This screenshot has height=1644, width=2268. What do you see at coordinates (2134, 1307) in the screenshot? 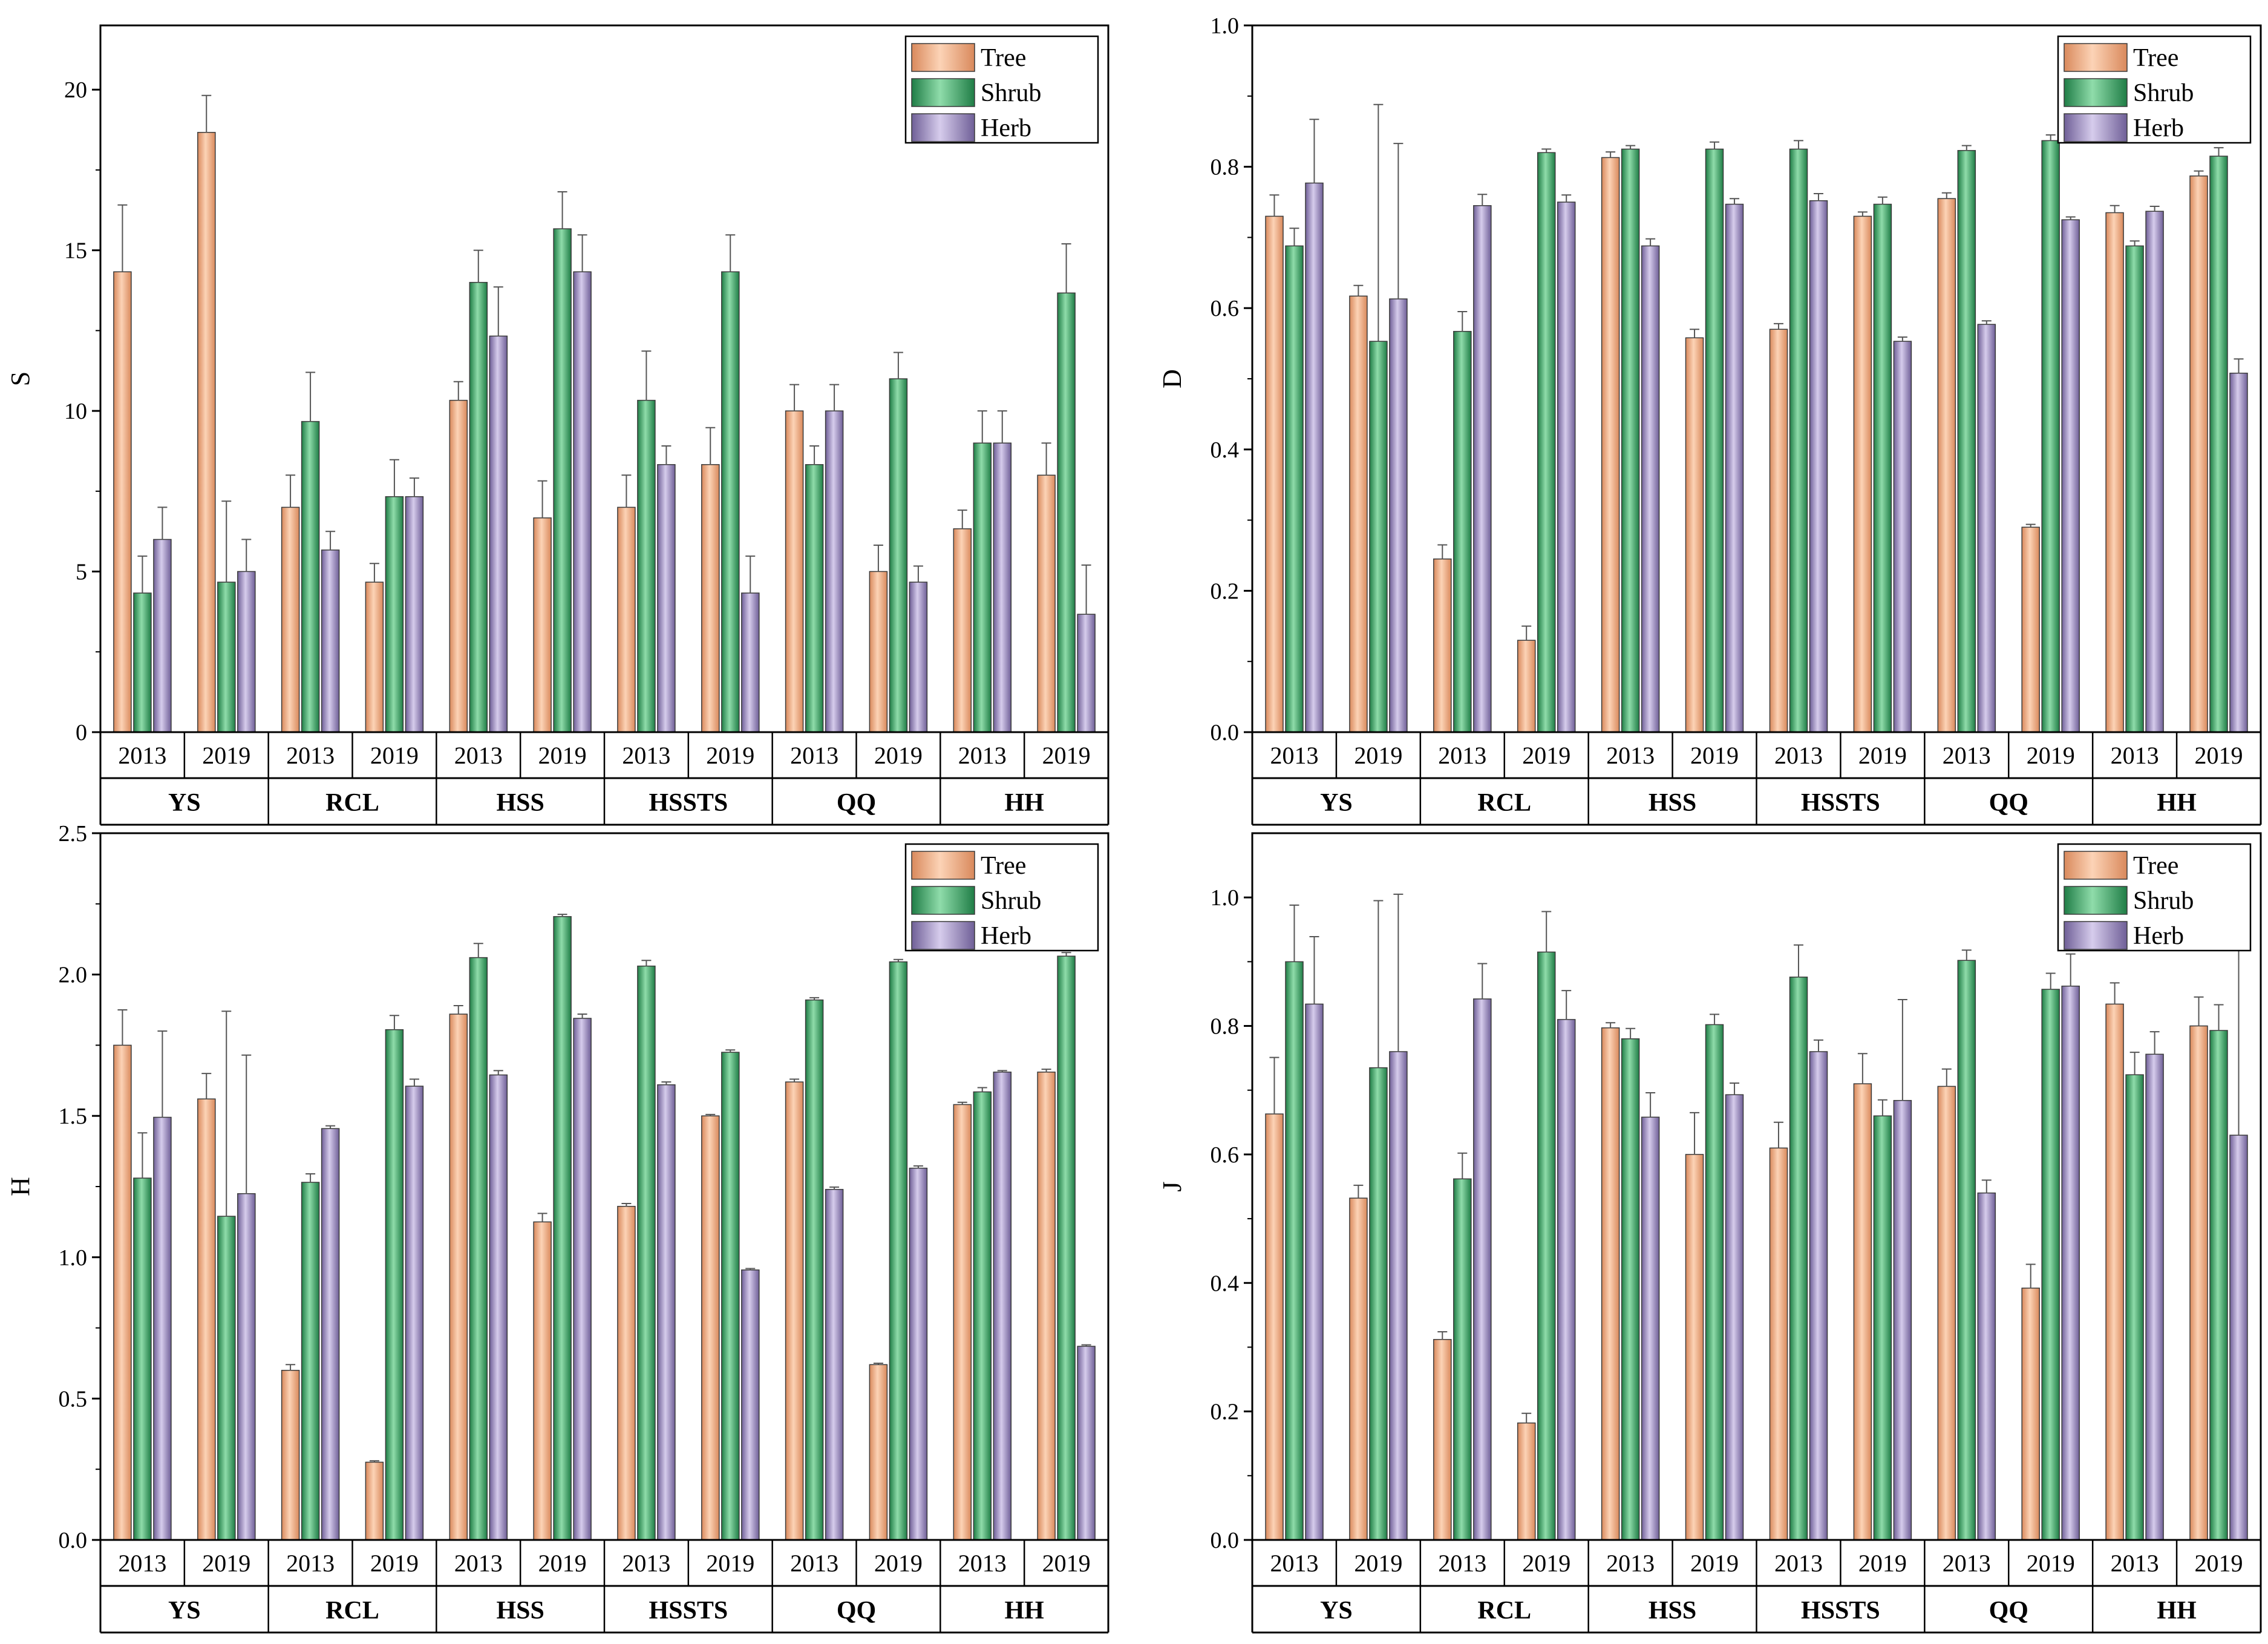
I see `bar-shrub-hh-2013` at bounding box center [2134, 1307].